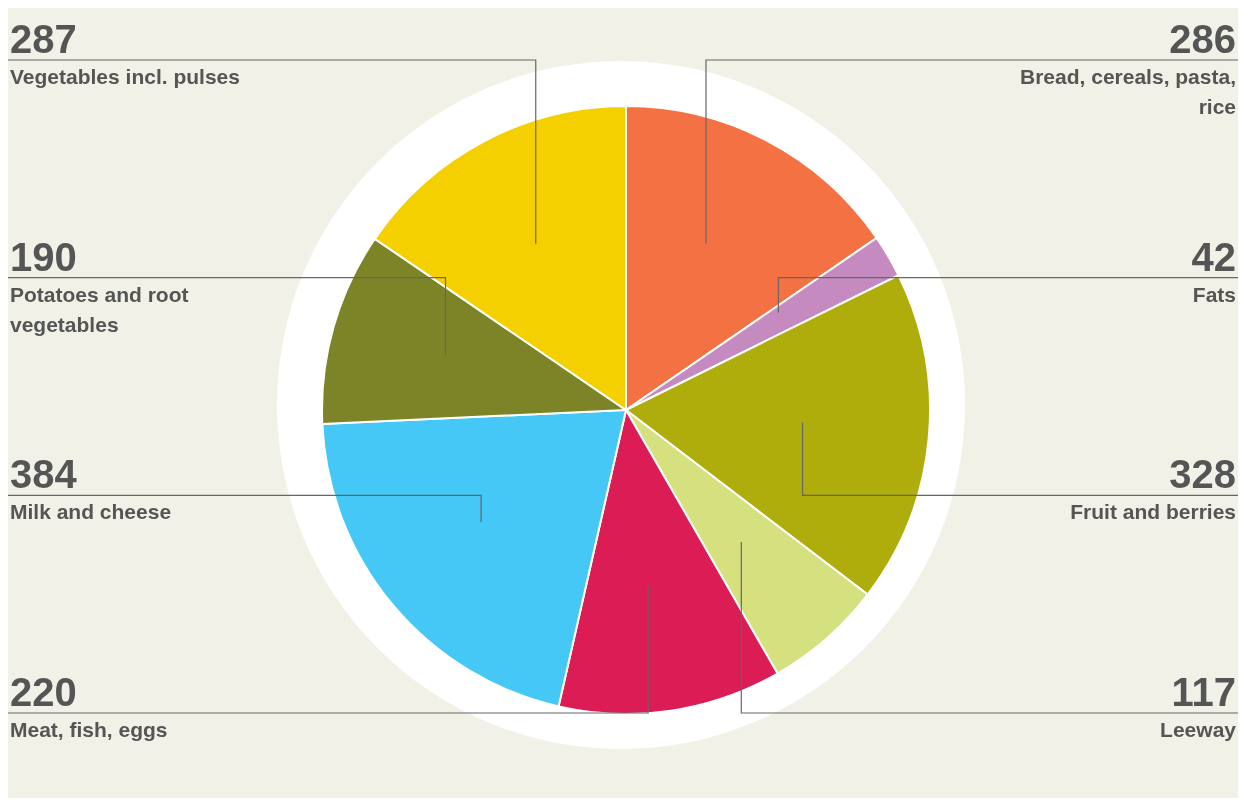  What do you see at coordinates (43, 692) in the screenshot?
I see `data-label: 220` at bounding box center [43, 692].